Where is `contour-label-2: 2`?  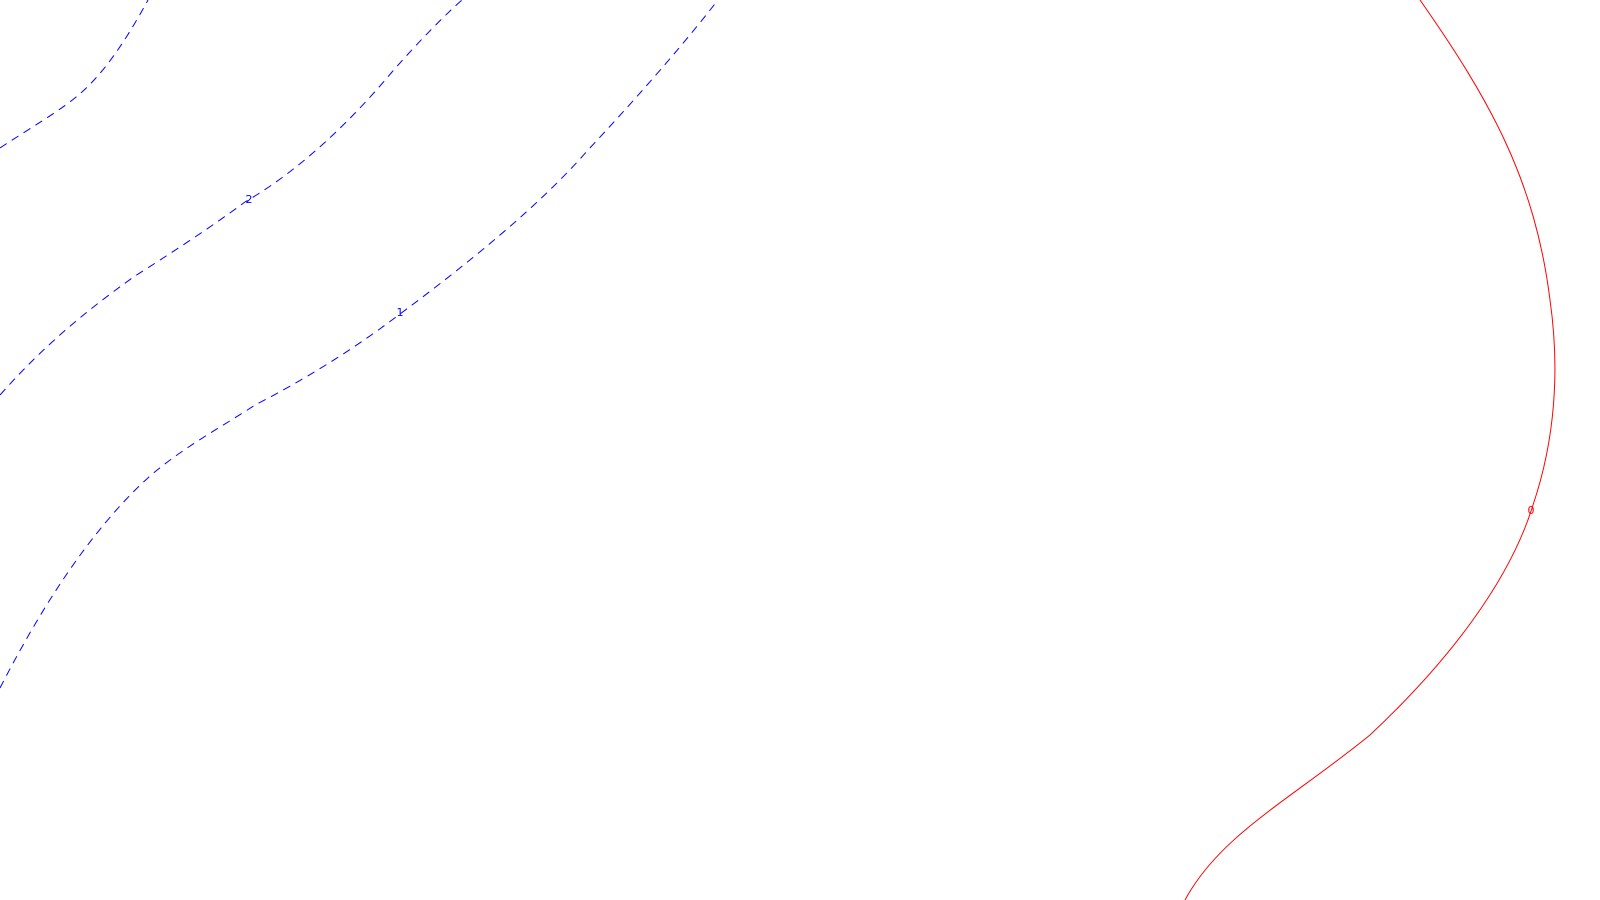 contour-label-2: 2 is located at coordinates (249, 199).